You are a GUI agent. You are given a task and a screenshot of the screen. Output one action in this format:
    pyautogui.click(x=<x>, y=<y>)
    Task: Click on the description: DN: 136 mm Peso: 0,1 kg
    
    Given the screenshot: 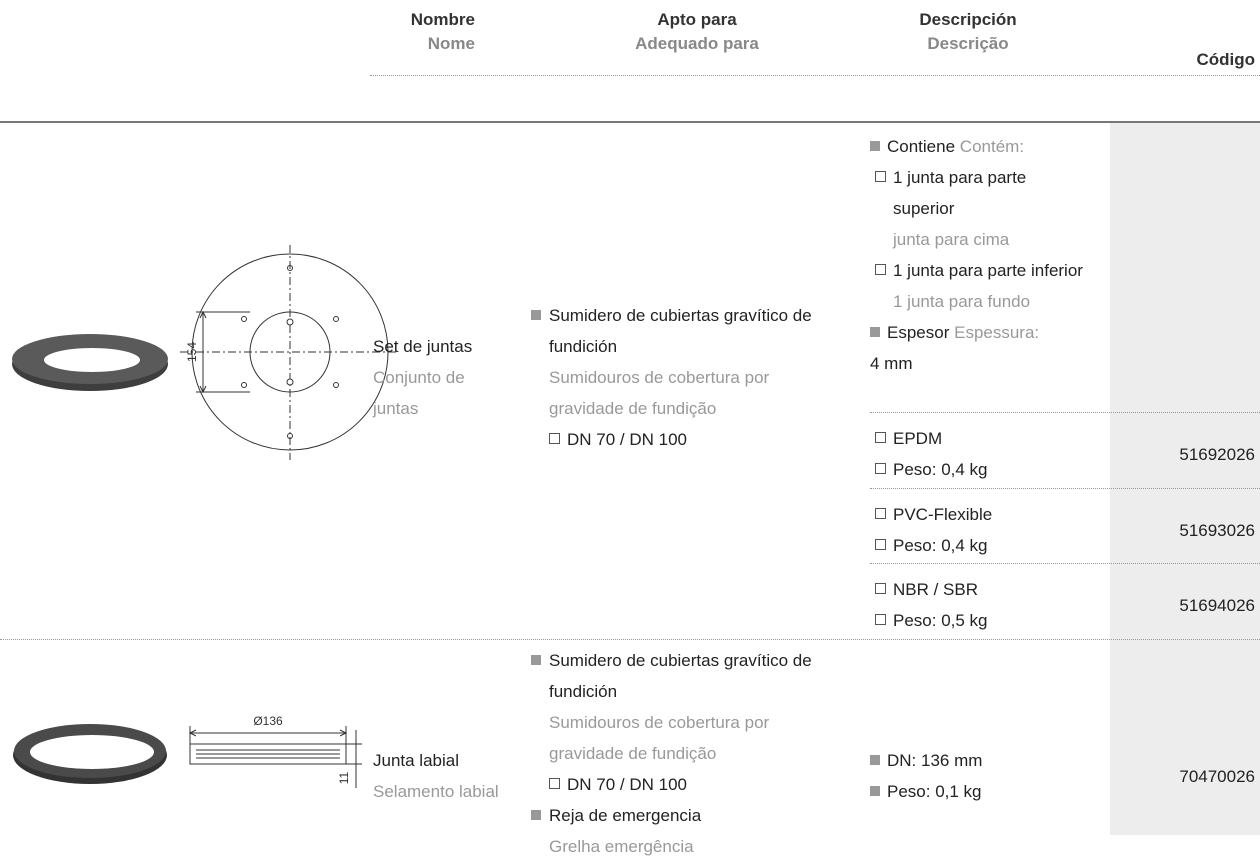 What is the action you would take?
    pyautogui.click(x=987, y=776)
    